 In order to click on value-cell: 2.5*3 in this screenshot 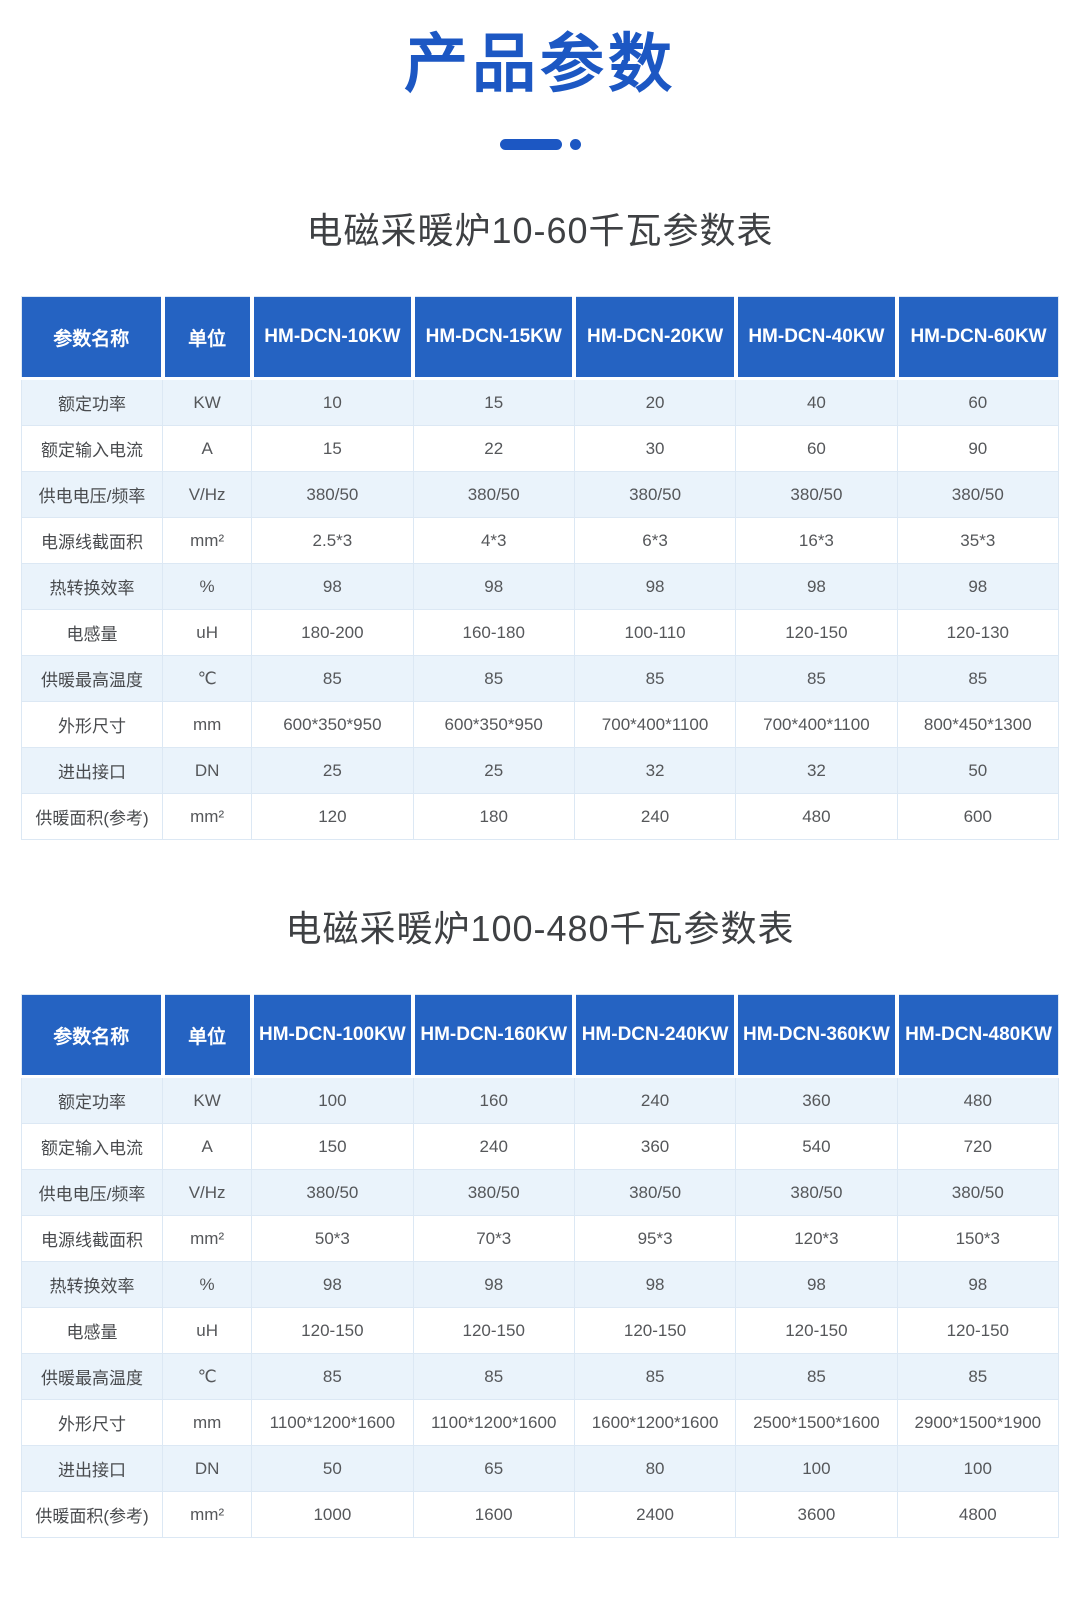, I will do `click(332, 540)`.